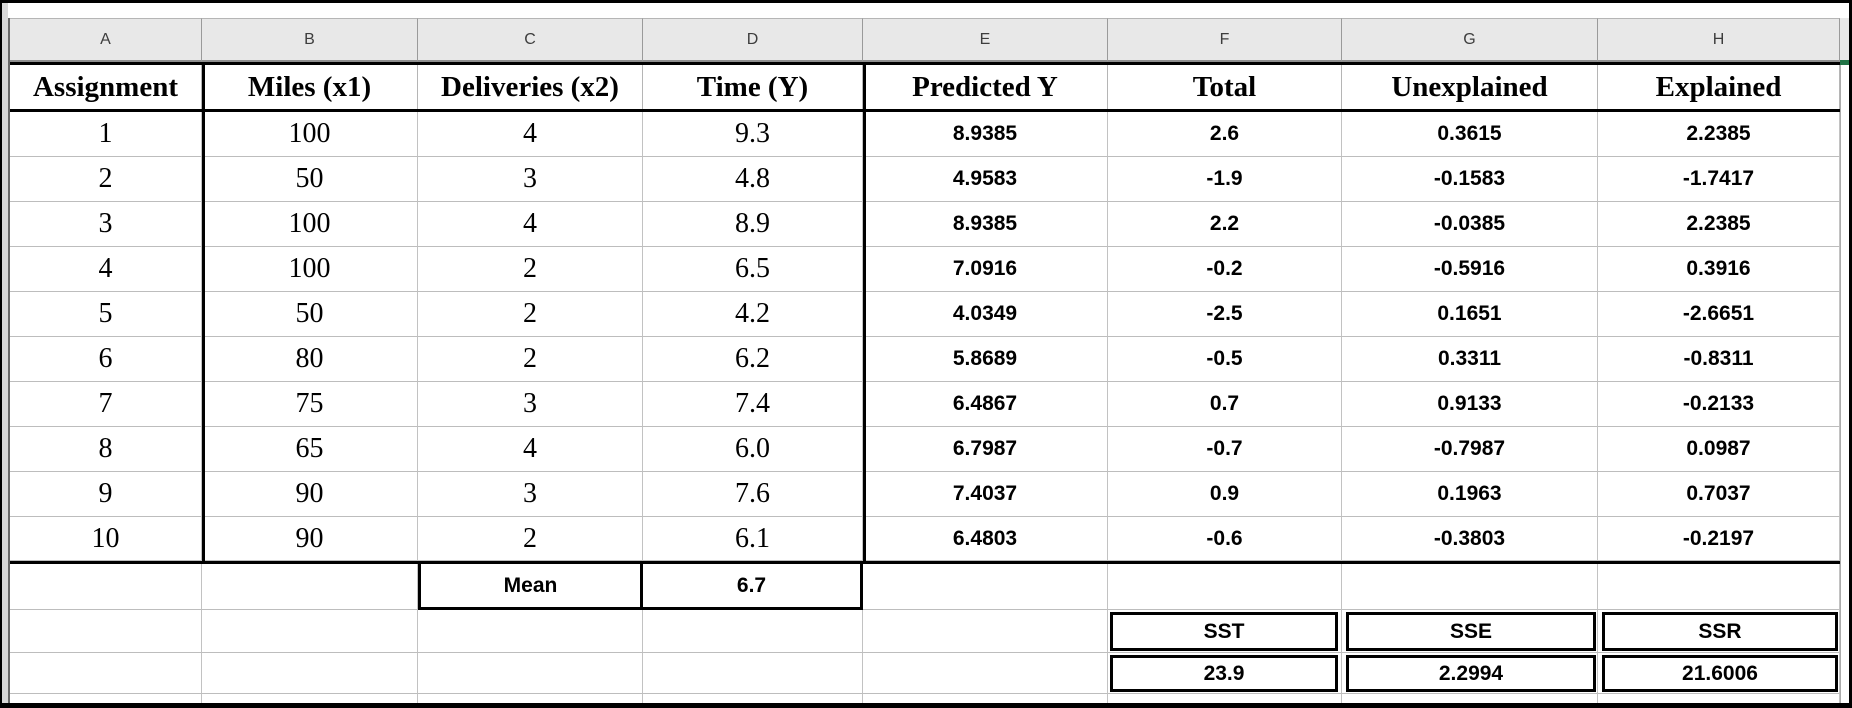 Image resolution: width=1852 pixels, height=708 pixels. What do you see at coordinates (753, 404) in the screenshot?
I see `cell: 7.4` at bounding box center [753, 404].